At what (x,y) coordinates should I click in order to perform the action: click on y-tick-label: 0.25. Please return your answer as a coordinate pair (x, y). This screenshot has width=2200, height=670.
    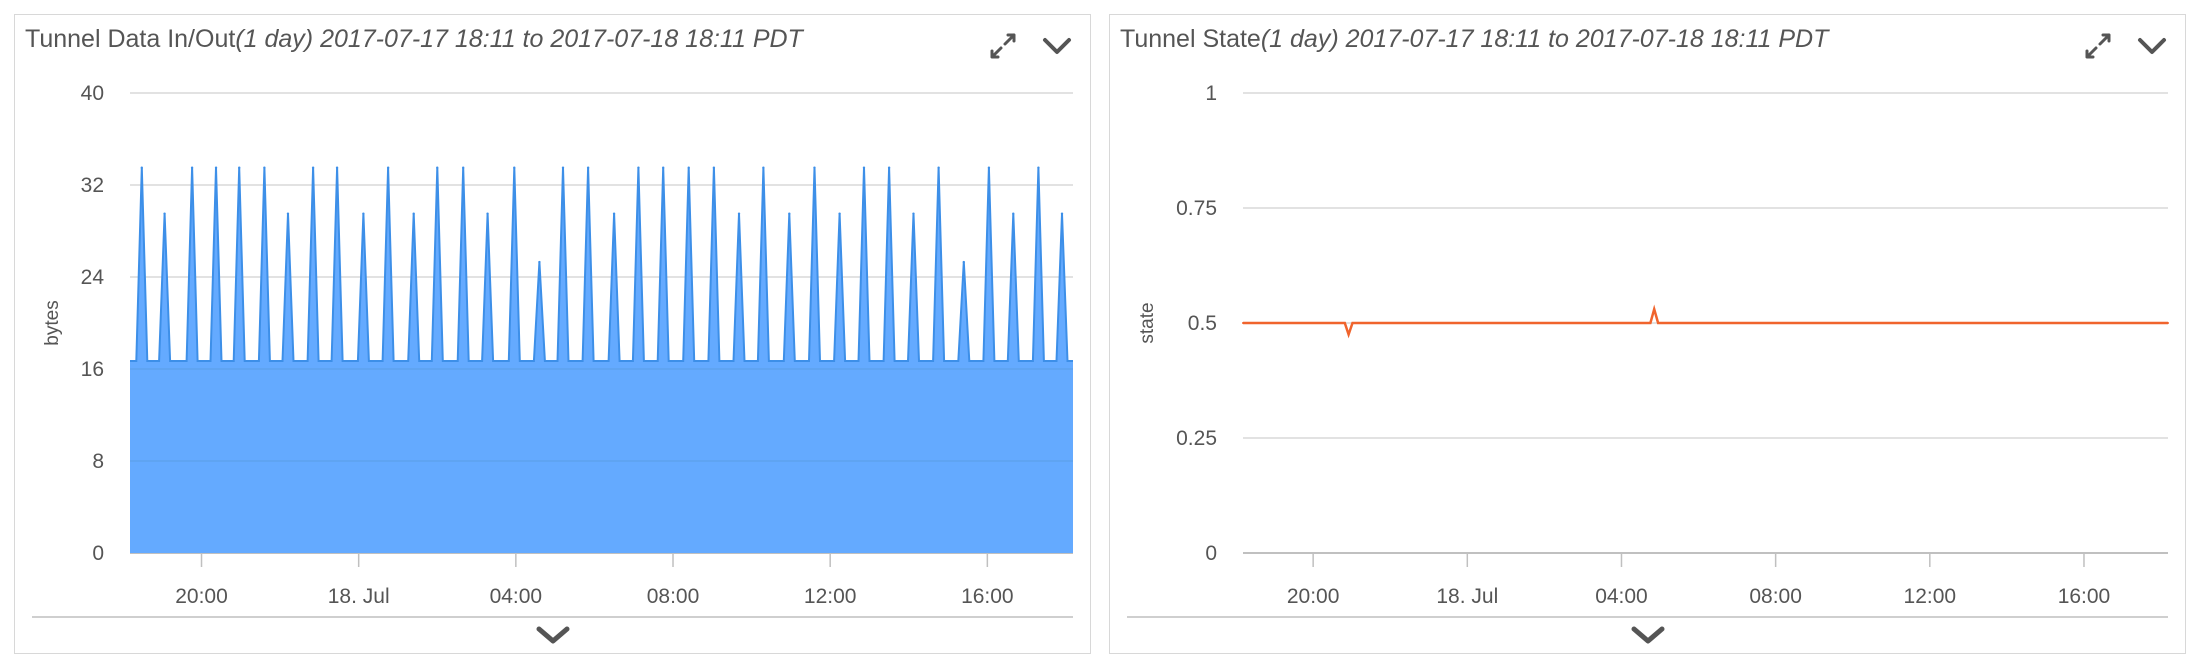
    Looking at the image, I should click on (1196, 438).